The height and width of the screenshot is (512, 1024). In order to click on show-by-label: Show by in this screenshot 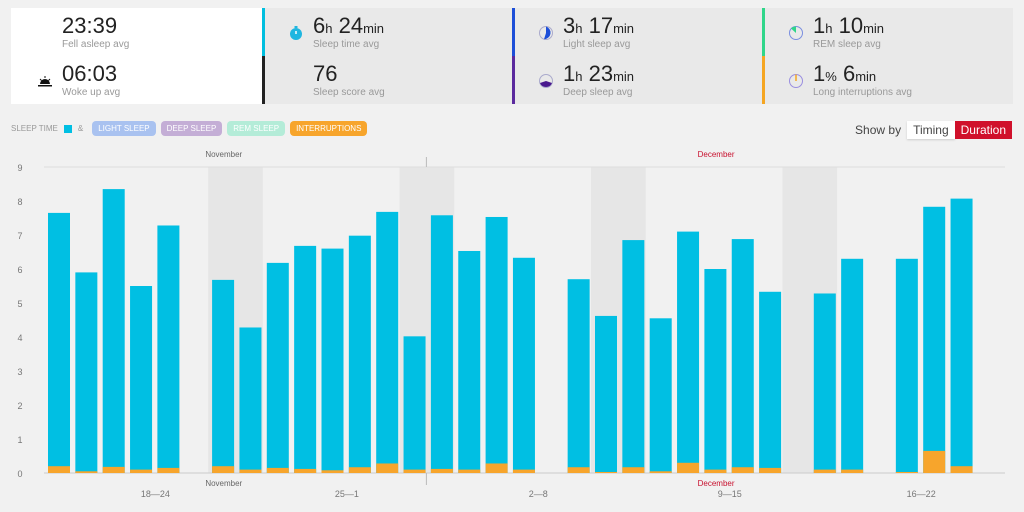, I will do `click(878, 130)`.